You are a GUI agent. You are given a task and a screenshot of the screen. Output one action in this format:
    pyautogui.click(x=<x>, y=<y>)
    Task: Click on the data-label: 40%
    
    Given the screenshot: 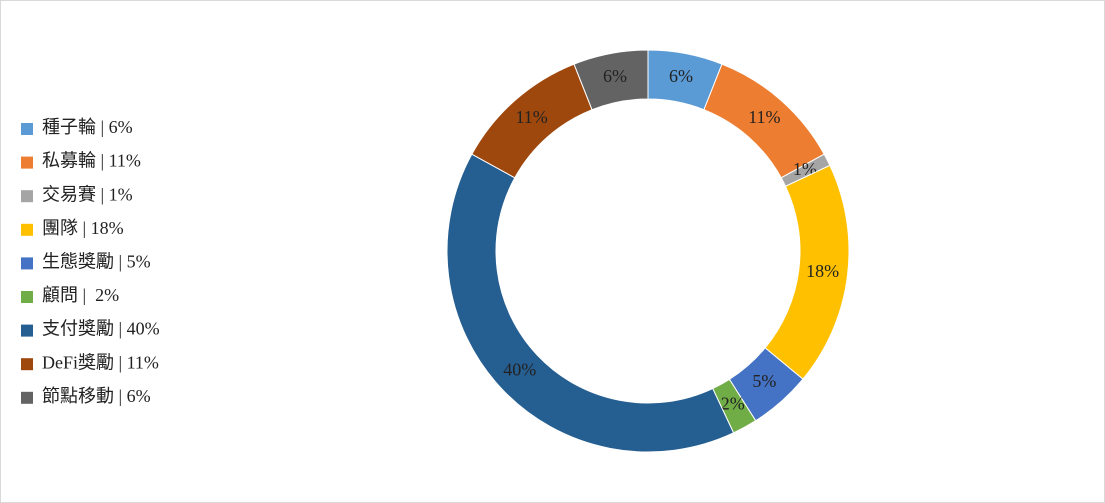 What is the action you would take?
    pyautogui.click(x=519, y=370)
    